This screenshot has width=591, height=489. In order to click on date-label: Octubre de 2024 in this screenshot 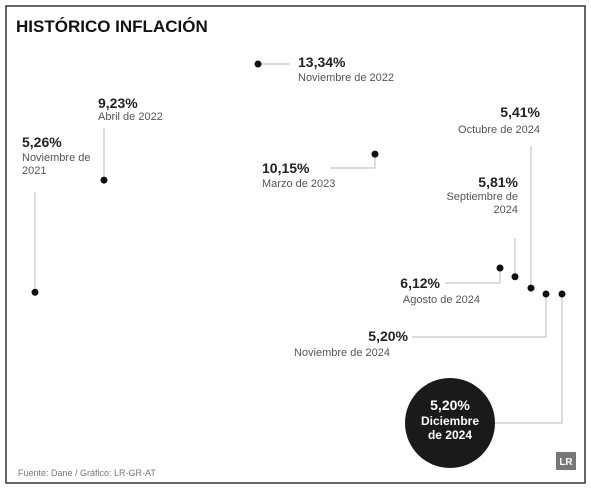, I will do `click(499, 130)`.